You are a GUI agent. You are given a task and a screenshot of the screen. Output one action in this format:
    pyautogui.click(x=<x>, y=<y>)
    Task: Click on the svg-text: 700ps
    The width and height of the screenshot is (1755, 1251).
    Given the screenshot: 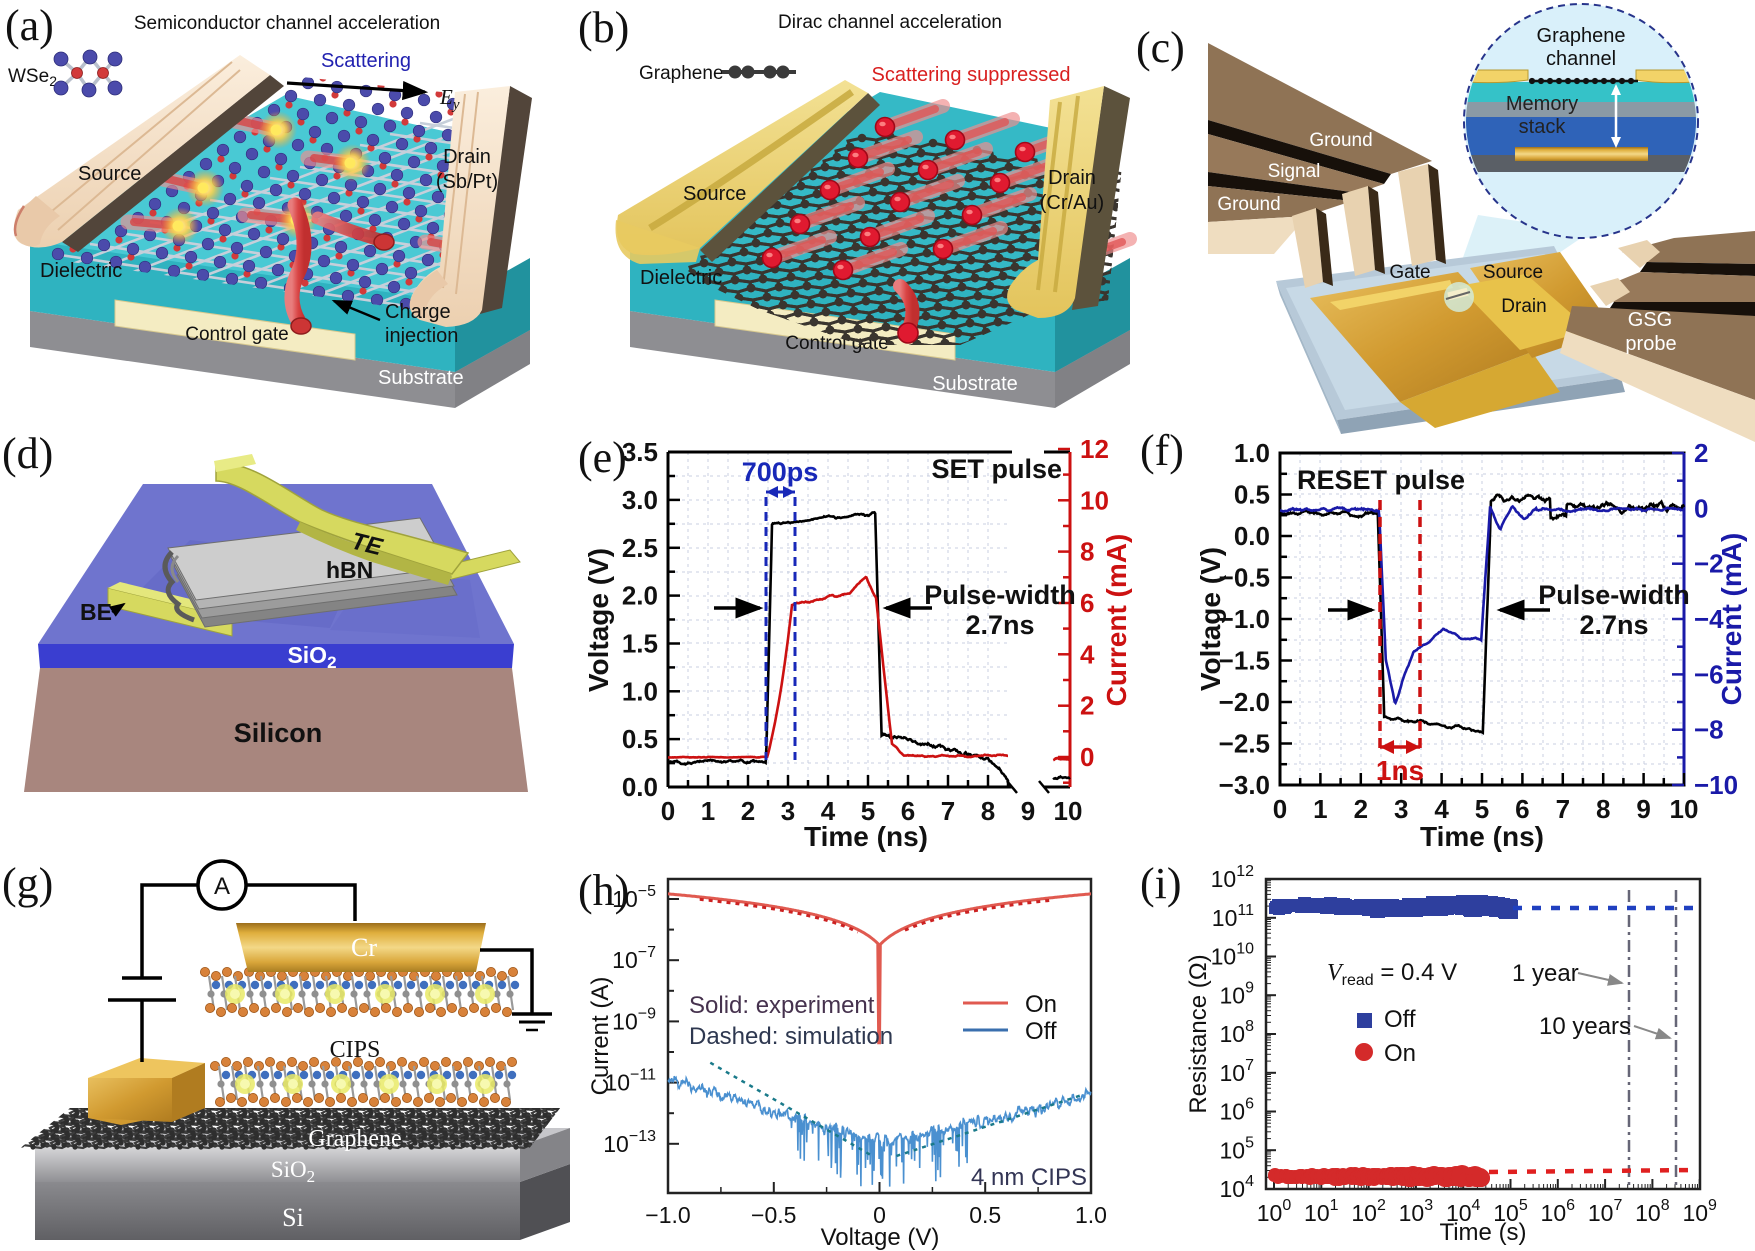 What is the action you would take?
    pyautogui.click(x=780, y=472)
    